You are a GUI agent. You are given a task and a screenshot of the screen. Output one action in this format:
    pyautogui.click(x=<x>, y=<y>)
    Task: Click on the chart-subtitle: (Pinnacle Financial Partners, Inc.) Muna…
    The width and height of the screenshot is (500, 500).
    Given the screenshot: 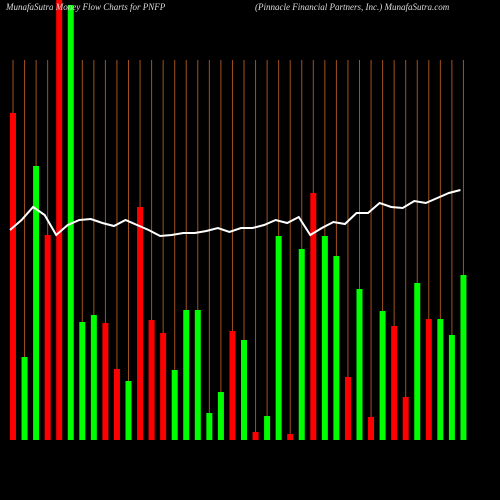 What is the action you would take?
    pyautogui.click(x=352, y=7)
    